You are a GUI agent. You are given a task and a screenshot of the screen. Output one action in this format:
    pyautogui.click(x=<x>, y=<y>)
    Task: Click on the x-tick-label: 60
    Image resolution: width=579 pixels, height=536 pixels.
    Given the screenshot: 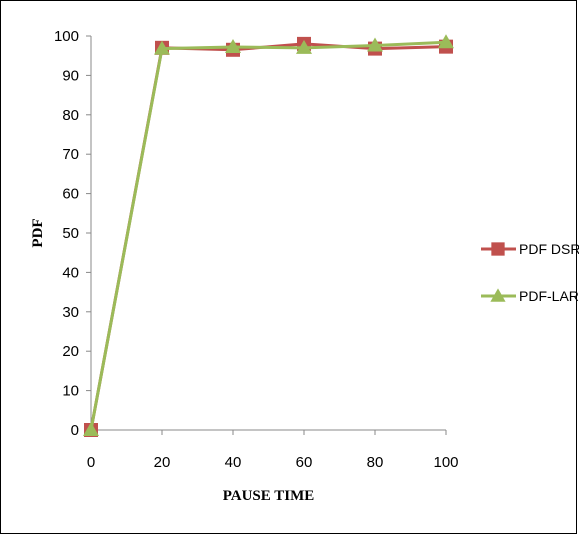 What is the action you would take?
    pyautogui.click(x=304, y=462)
    